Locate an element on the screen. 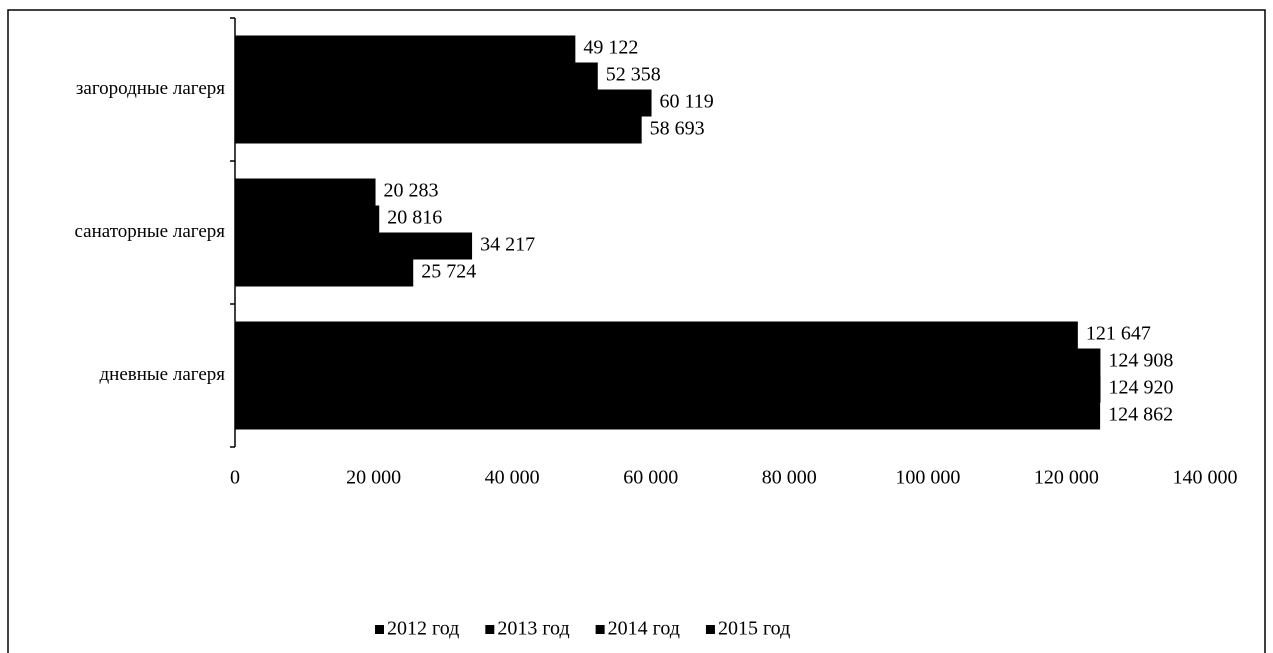  data-label: 20 816 is located at coordinates (414, 218).